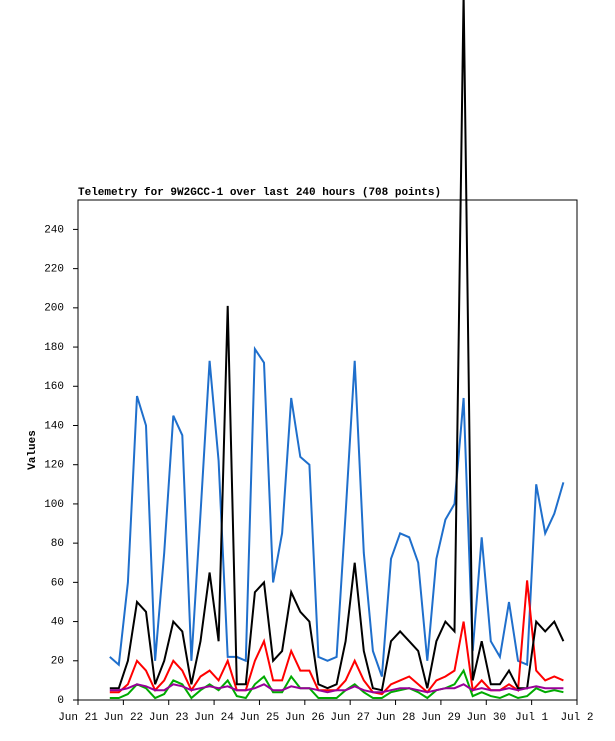 This screenshot has height=741, width=615. What do you see at coordinates (350, 718) in the screenshot?
I see `x-tick-label: Jun 27` at bounding box center [350, 718].